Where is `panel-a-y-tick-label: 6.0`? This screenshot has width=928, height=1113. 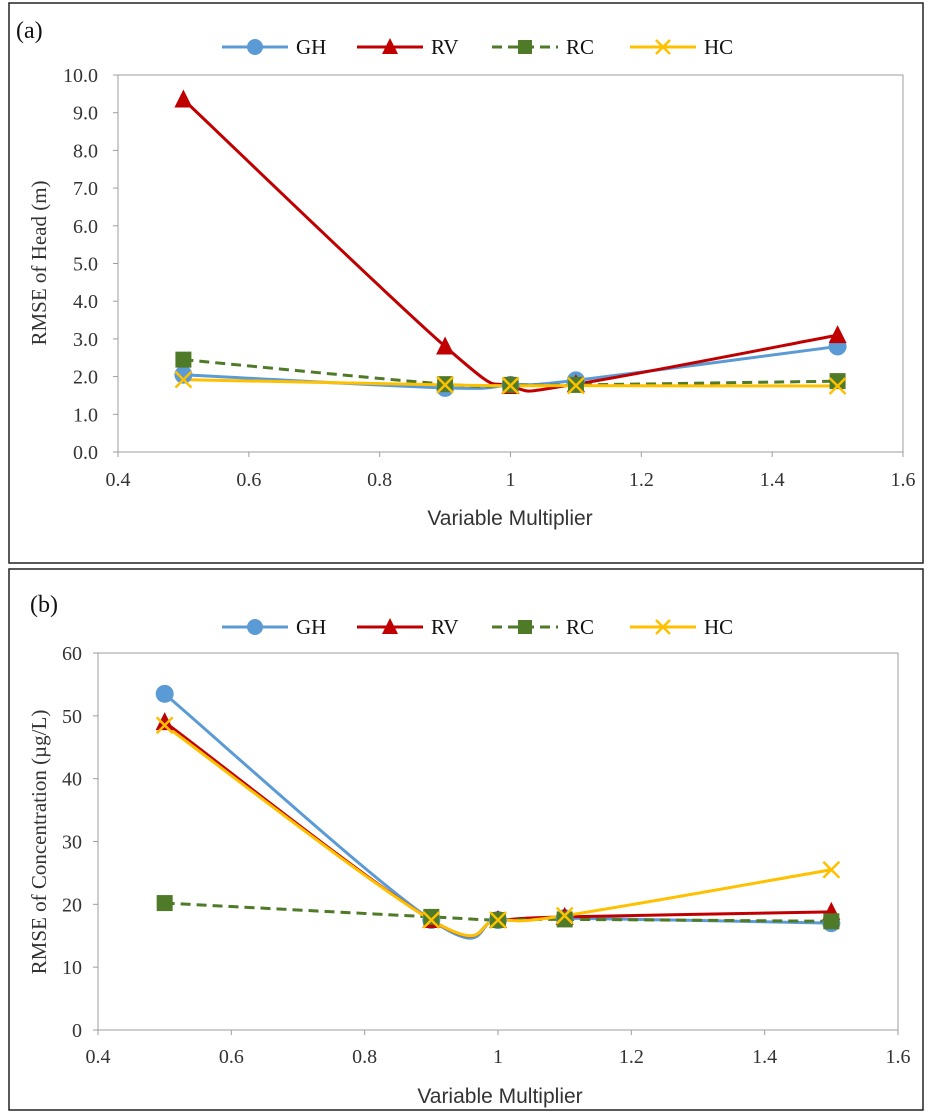 panel-a-y-tick-label: 6.0 is located at coordinates (85, 227).